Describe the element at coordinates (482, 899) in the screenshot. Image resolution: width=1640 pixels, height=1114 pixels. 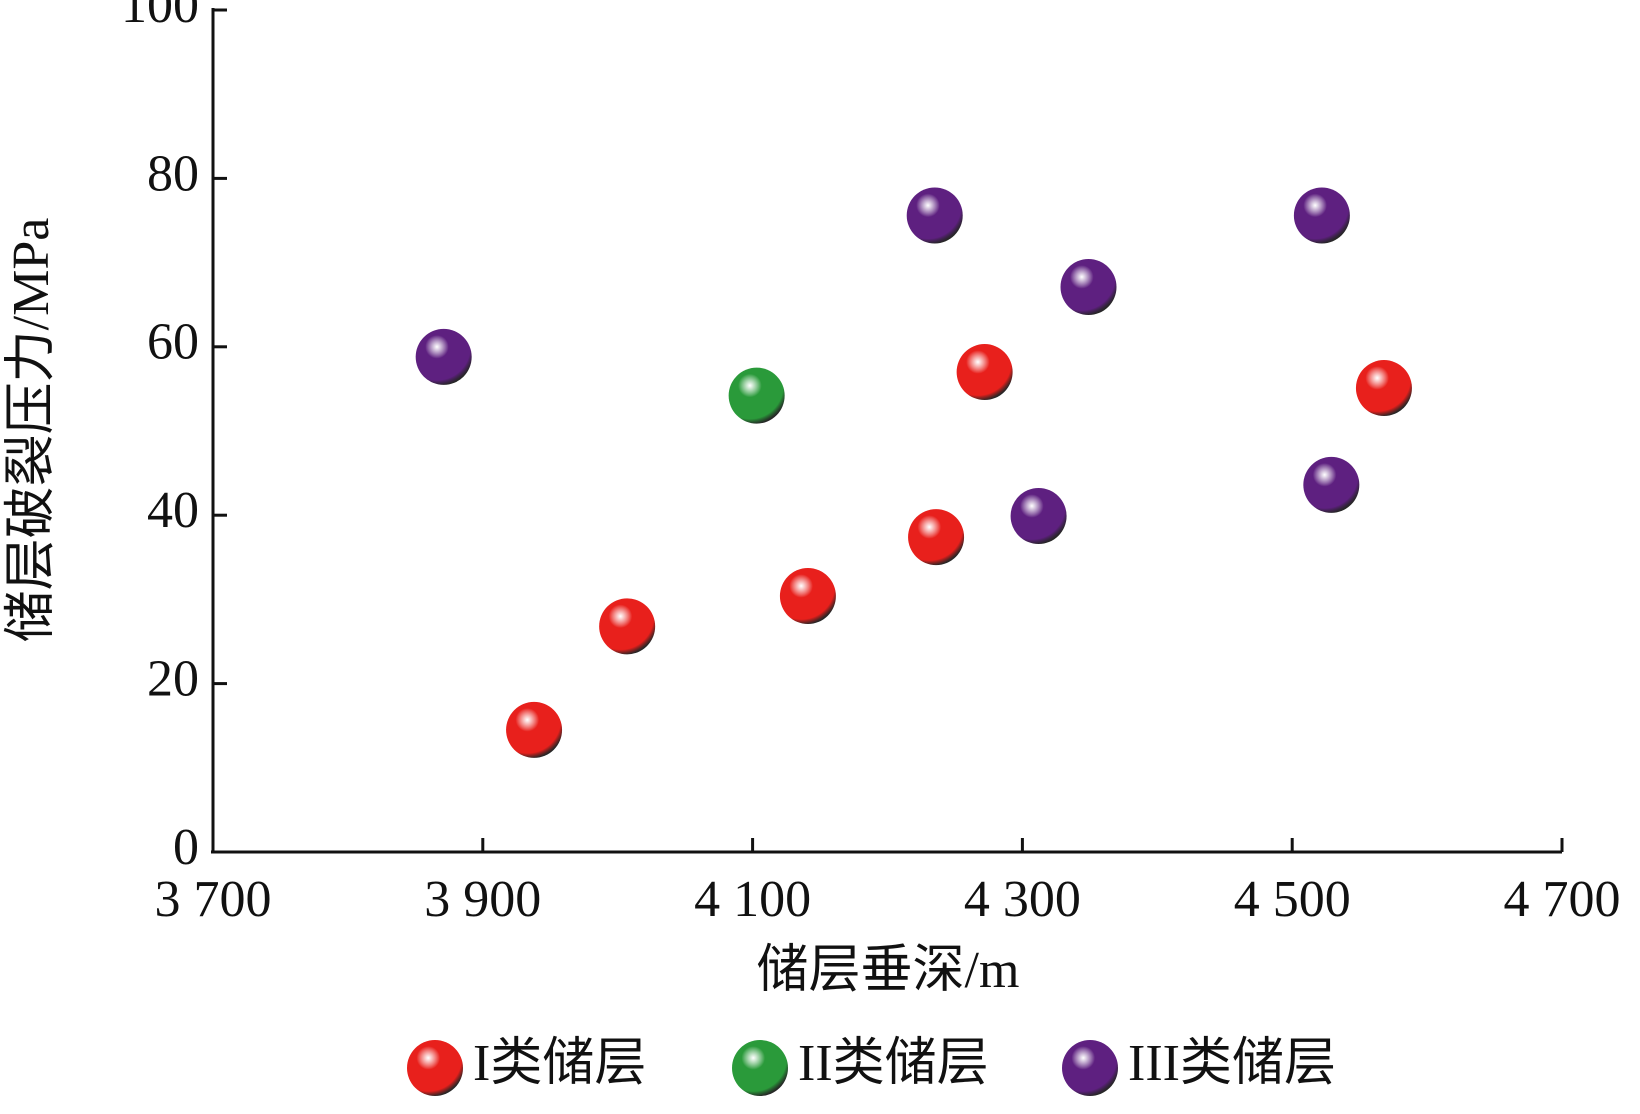
I see `x-tick-label: 3 900` at that location.